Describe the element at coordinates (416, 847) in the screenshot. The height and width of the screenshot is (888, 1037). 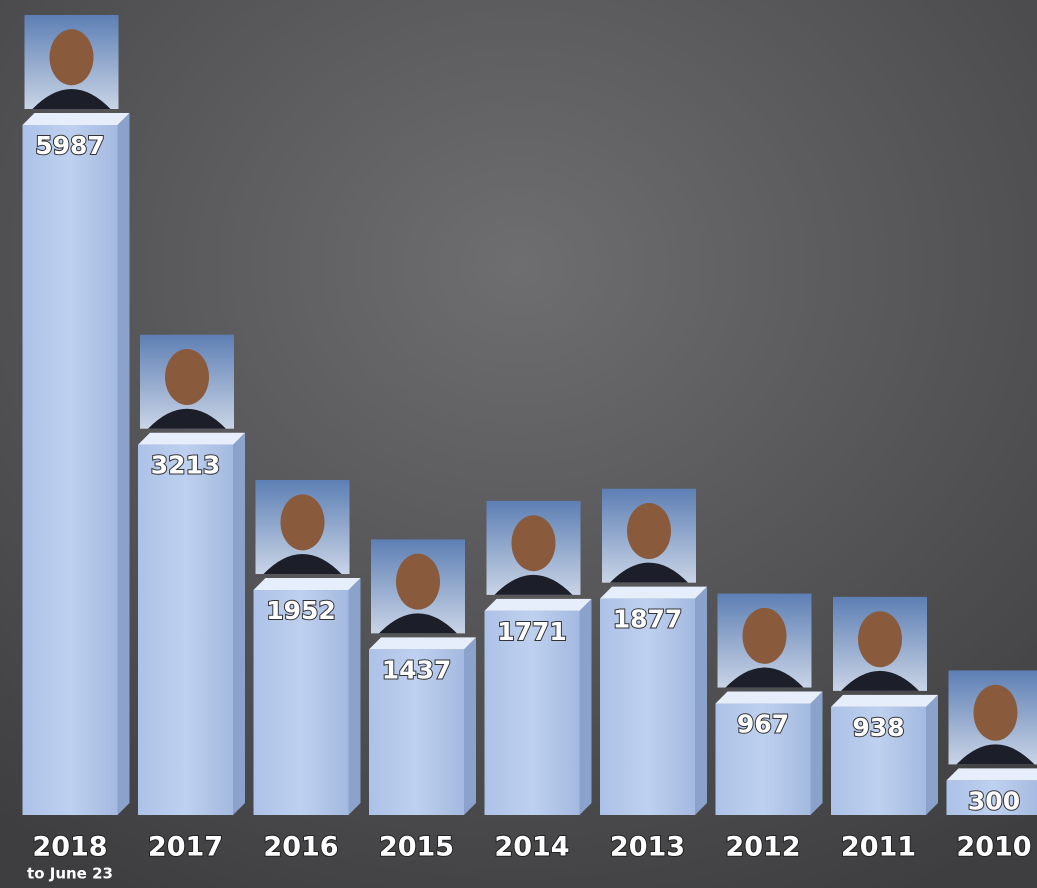
I see `x-tick-label: 2015` at that location.